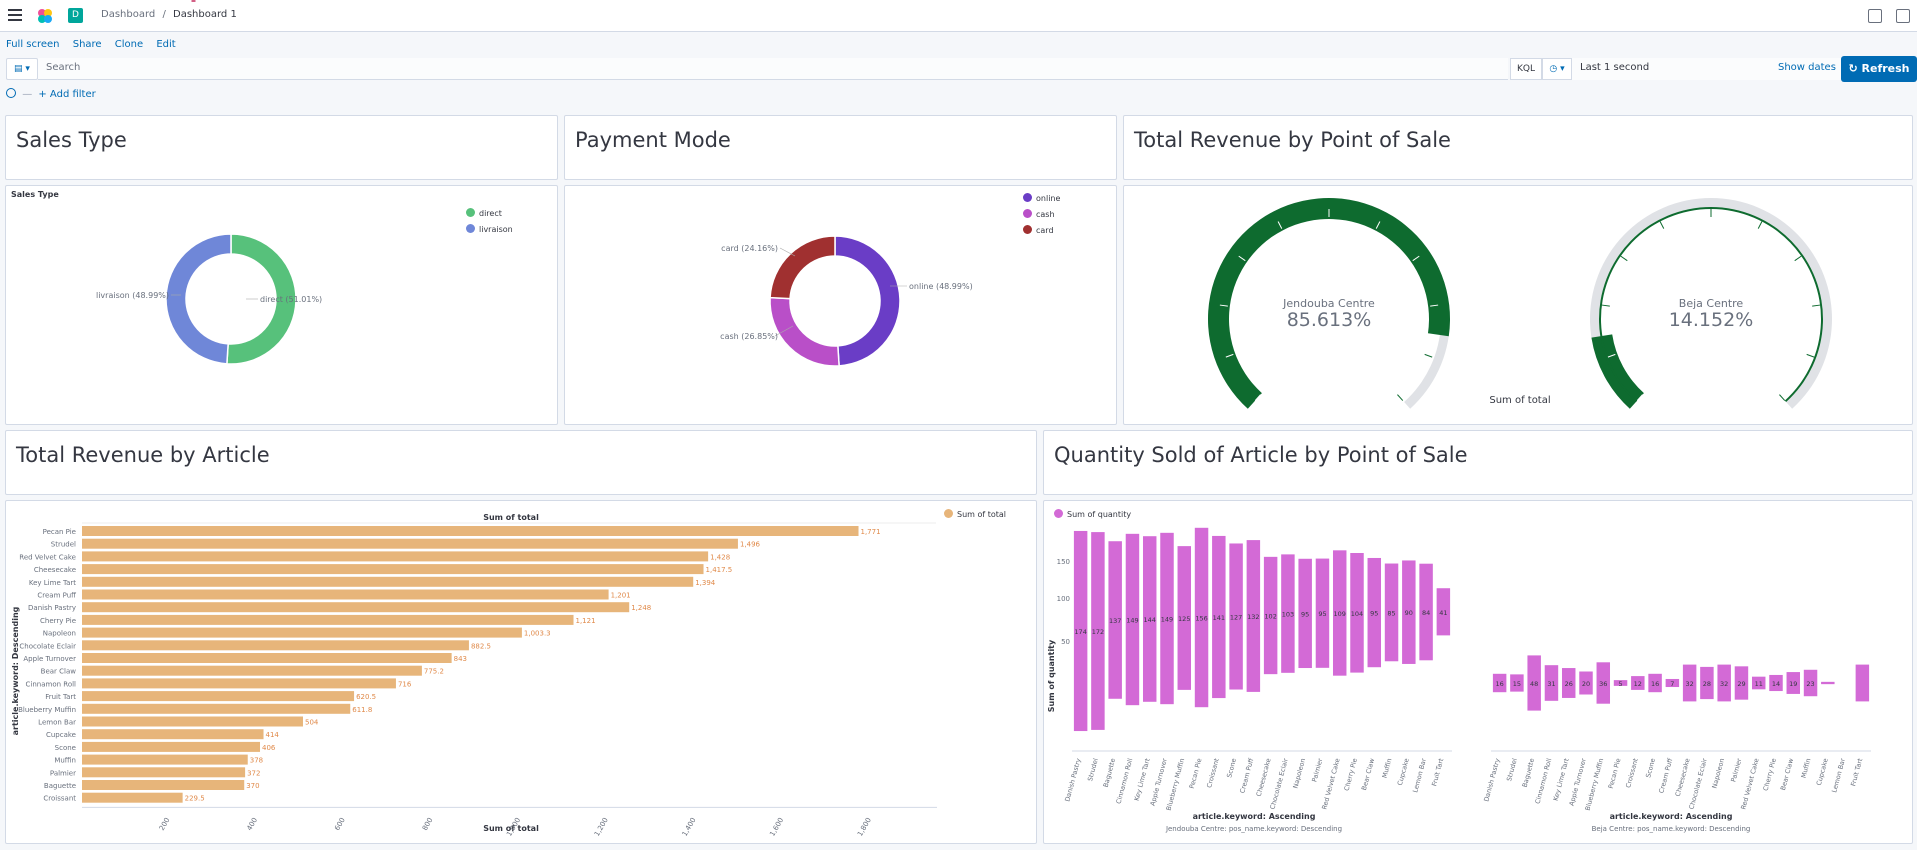 The height and width of the screenshot is (850, 1917). I want to click on bar-value-label: 15, so click(1517, 684).